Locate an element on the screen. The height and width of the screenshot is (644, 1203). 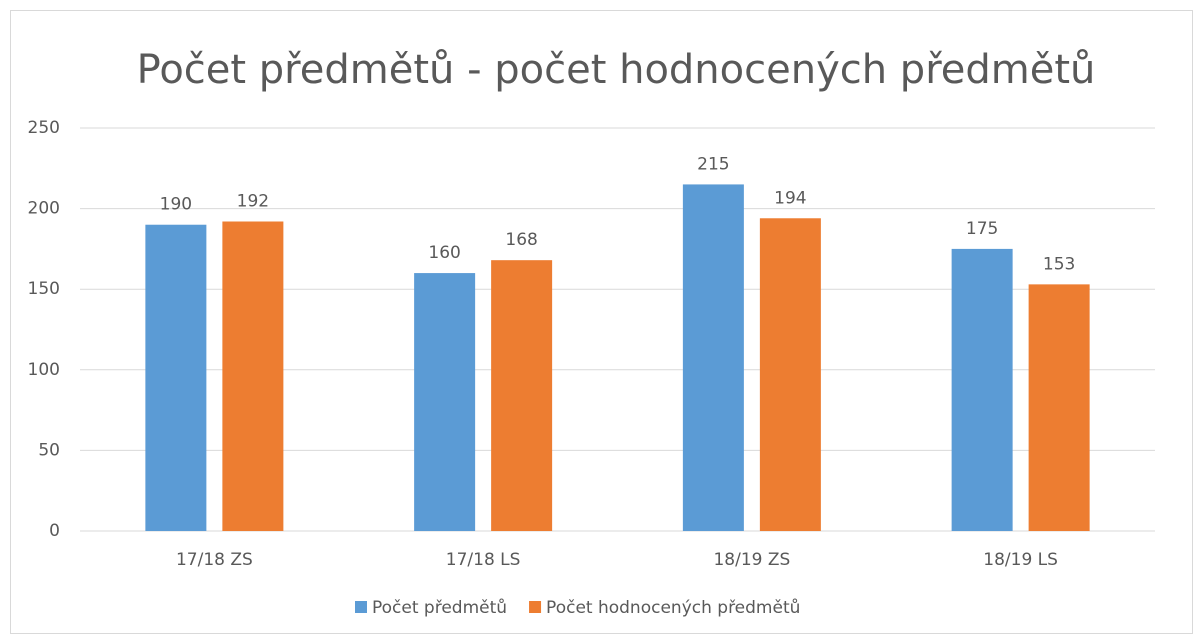
y-tick-label: 250 is located at coordinates (44, 128).